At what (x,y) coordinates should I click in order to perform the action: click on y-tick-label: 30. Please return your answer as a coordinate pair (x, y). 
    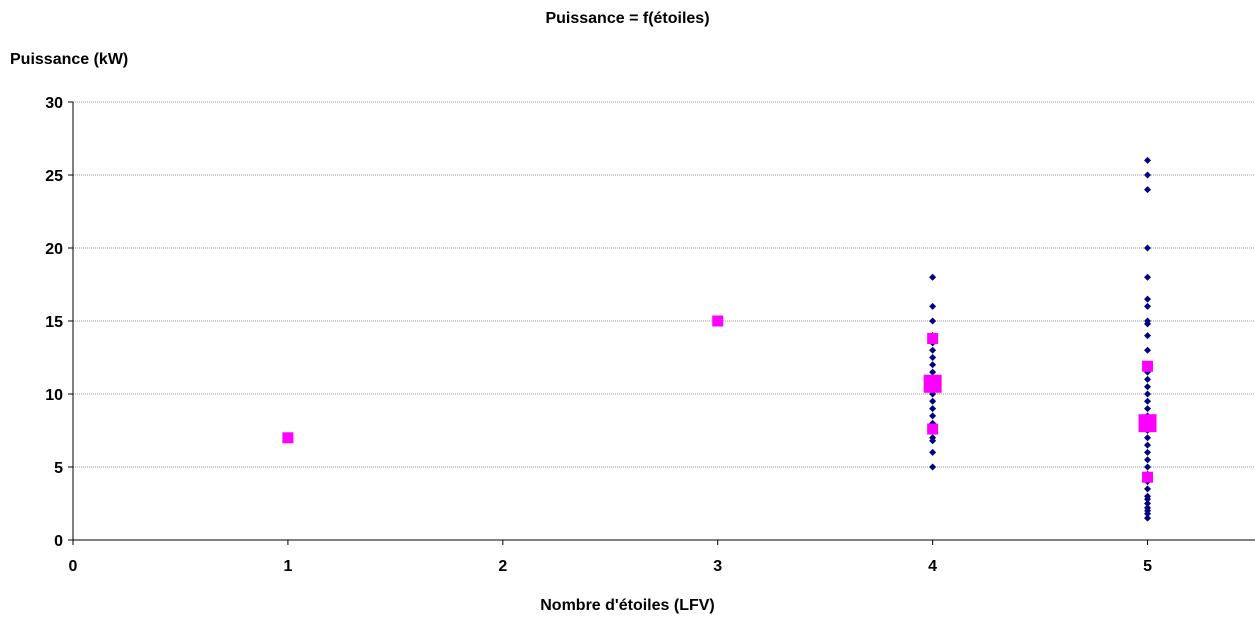
    Looking at the image, I should click on (54, 103).